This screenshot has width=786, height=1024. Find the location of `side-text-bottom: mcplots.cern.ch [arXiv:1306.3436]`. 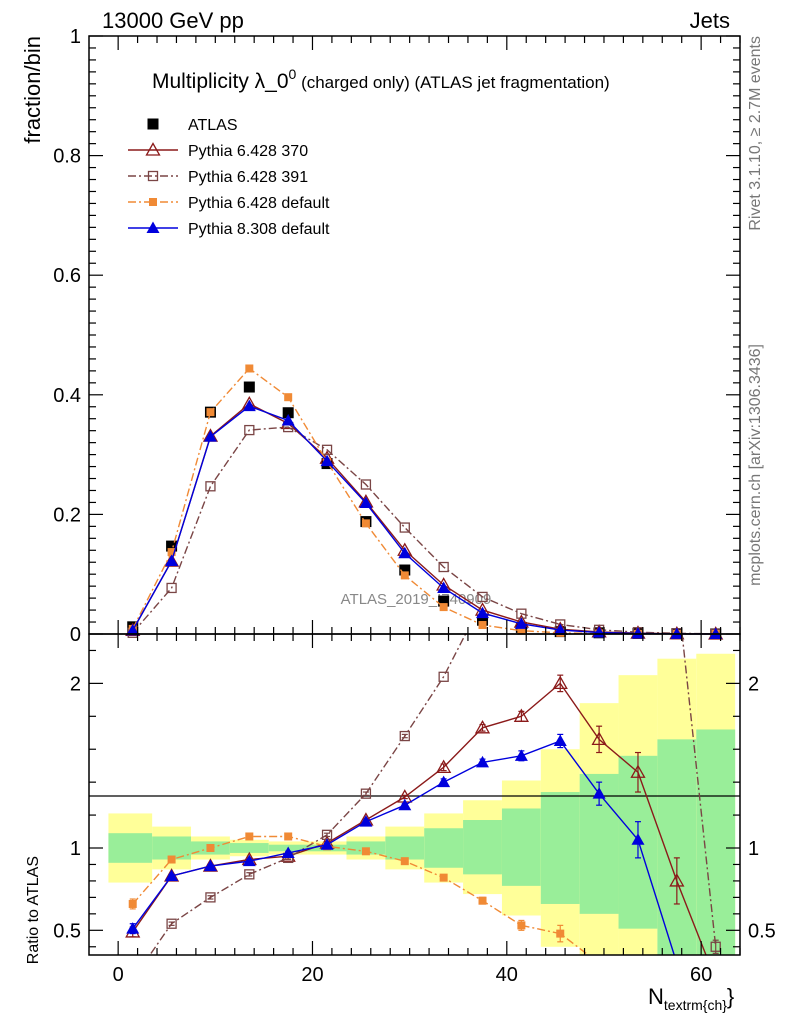

side-text-bottom: mcplots.cern.ch [arXiv:1306.3436] is located at coordinates (755, 465).